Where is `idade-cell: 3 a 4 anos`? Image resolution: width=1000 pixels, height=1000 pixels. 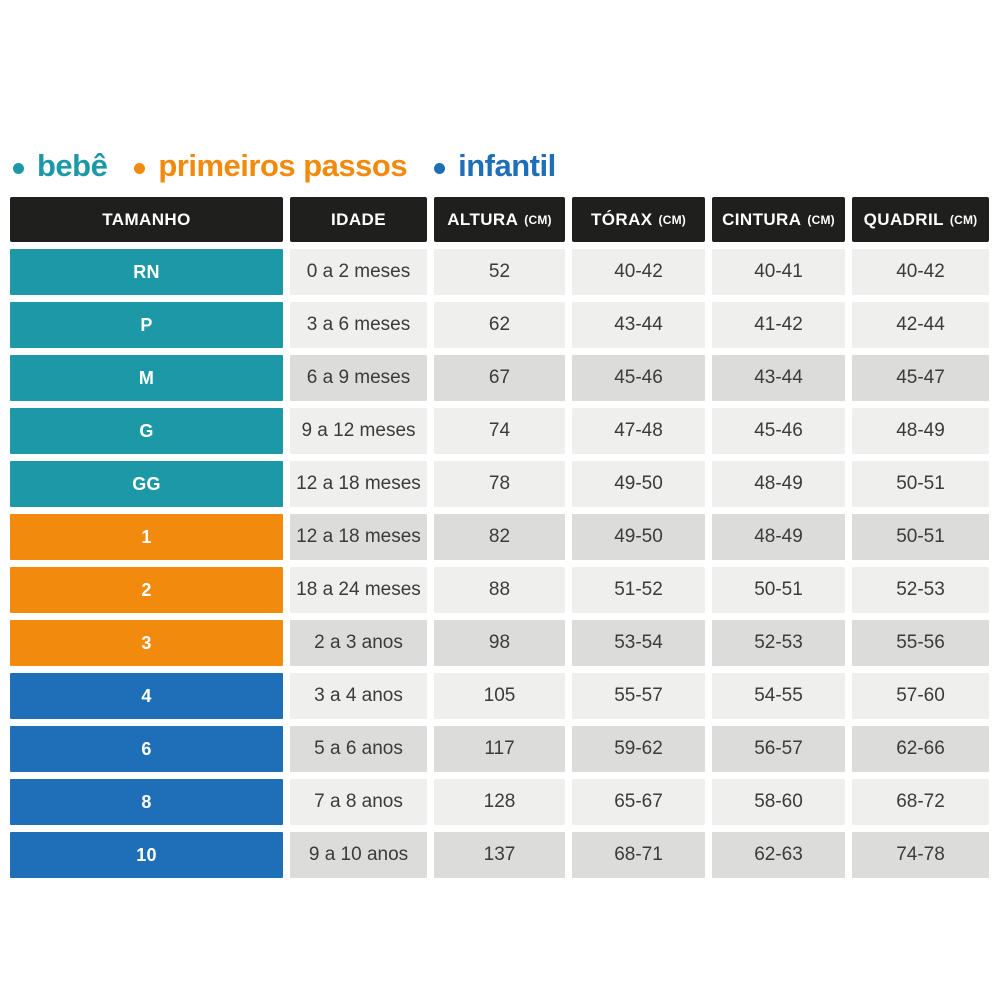 idade-cell: 3 a 4 anos is located at coordinates (358, 696).